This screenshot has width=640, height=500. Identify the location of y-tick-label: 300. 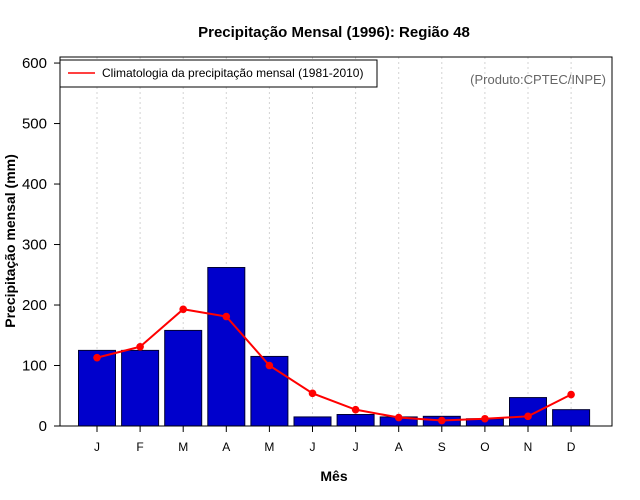
(34, 245).